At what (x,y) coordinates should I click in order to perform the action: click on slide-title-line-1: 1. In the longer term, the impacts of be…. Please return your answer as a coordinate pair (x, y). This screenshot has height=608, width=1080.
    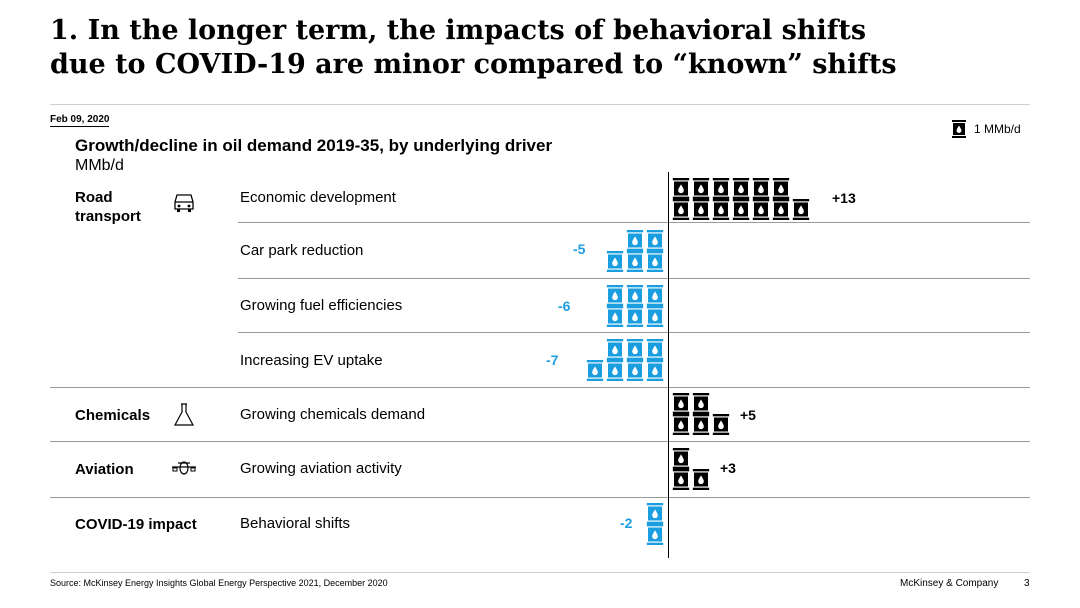
    Looking at the image, I should click on (458, 30).